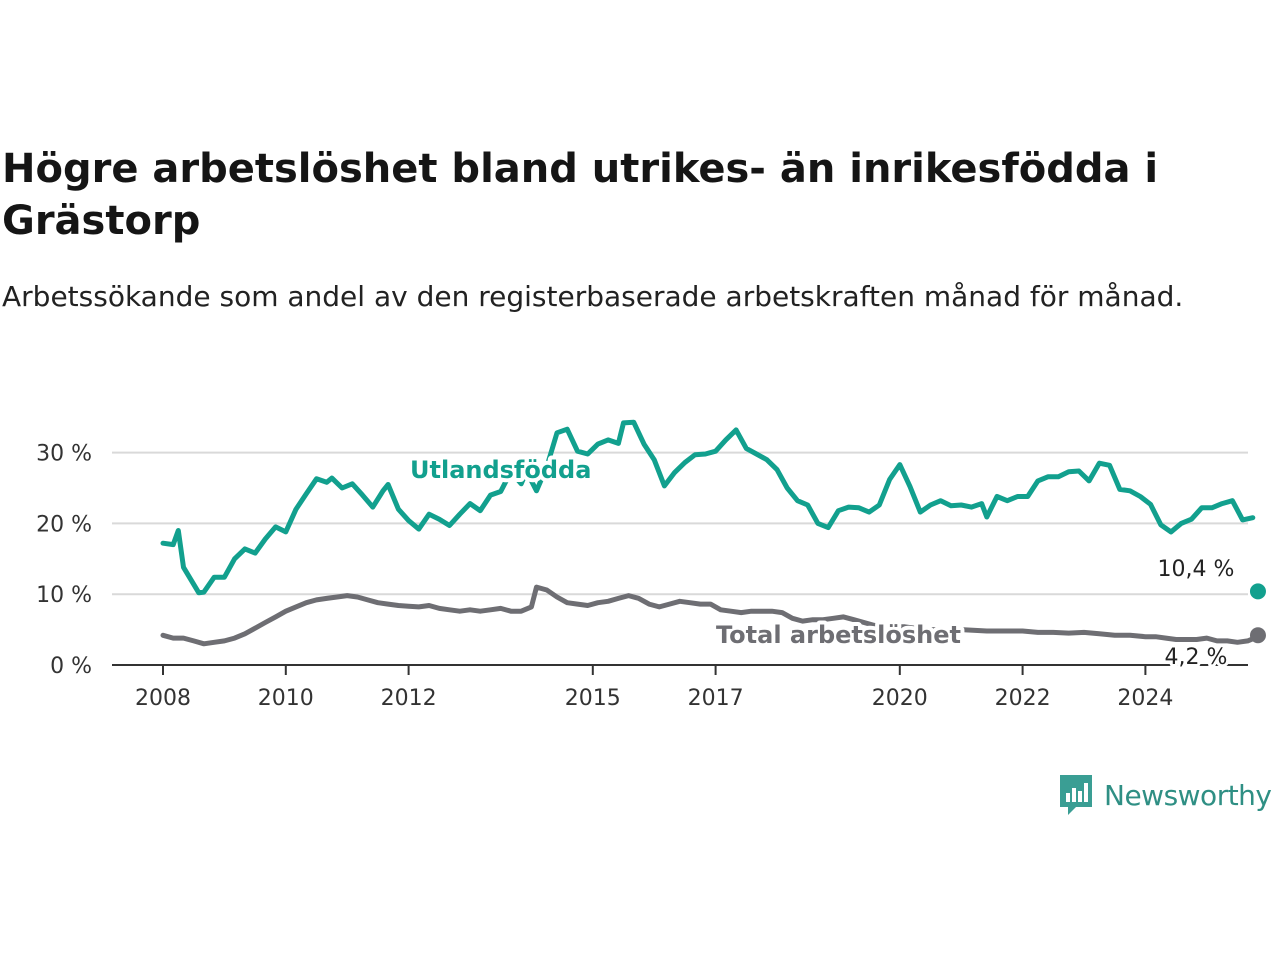 The height and width of the screenshot is (960, 1280). Describe the element at coordinates (1257, 591) in the screenshot. I see `end-marker-utlandsfodda` at that location.